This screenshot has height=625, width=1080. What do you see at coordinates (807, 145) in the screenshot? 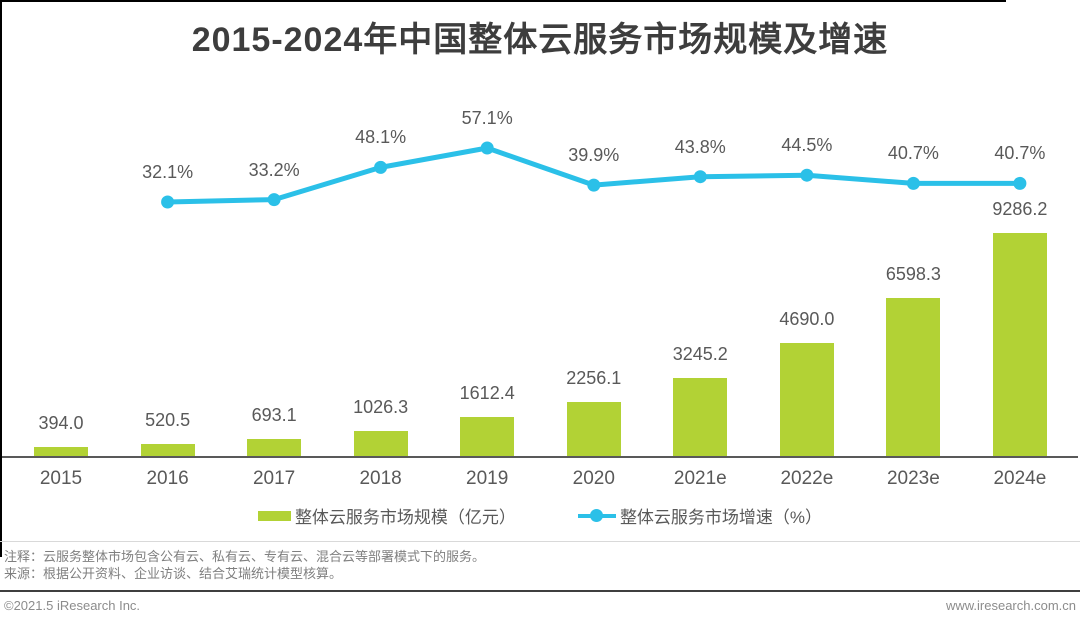
I see `growth-value-label: 44.5%` at bounding box center [807, 145].